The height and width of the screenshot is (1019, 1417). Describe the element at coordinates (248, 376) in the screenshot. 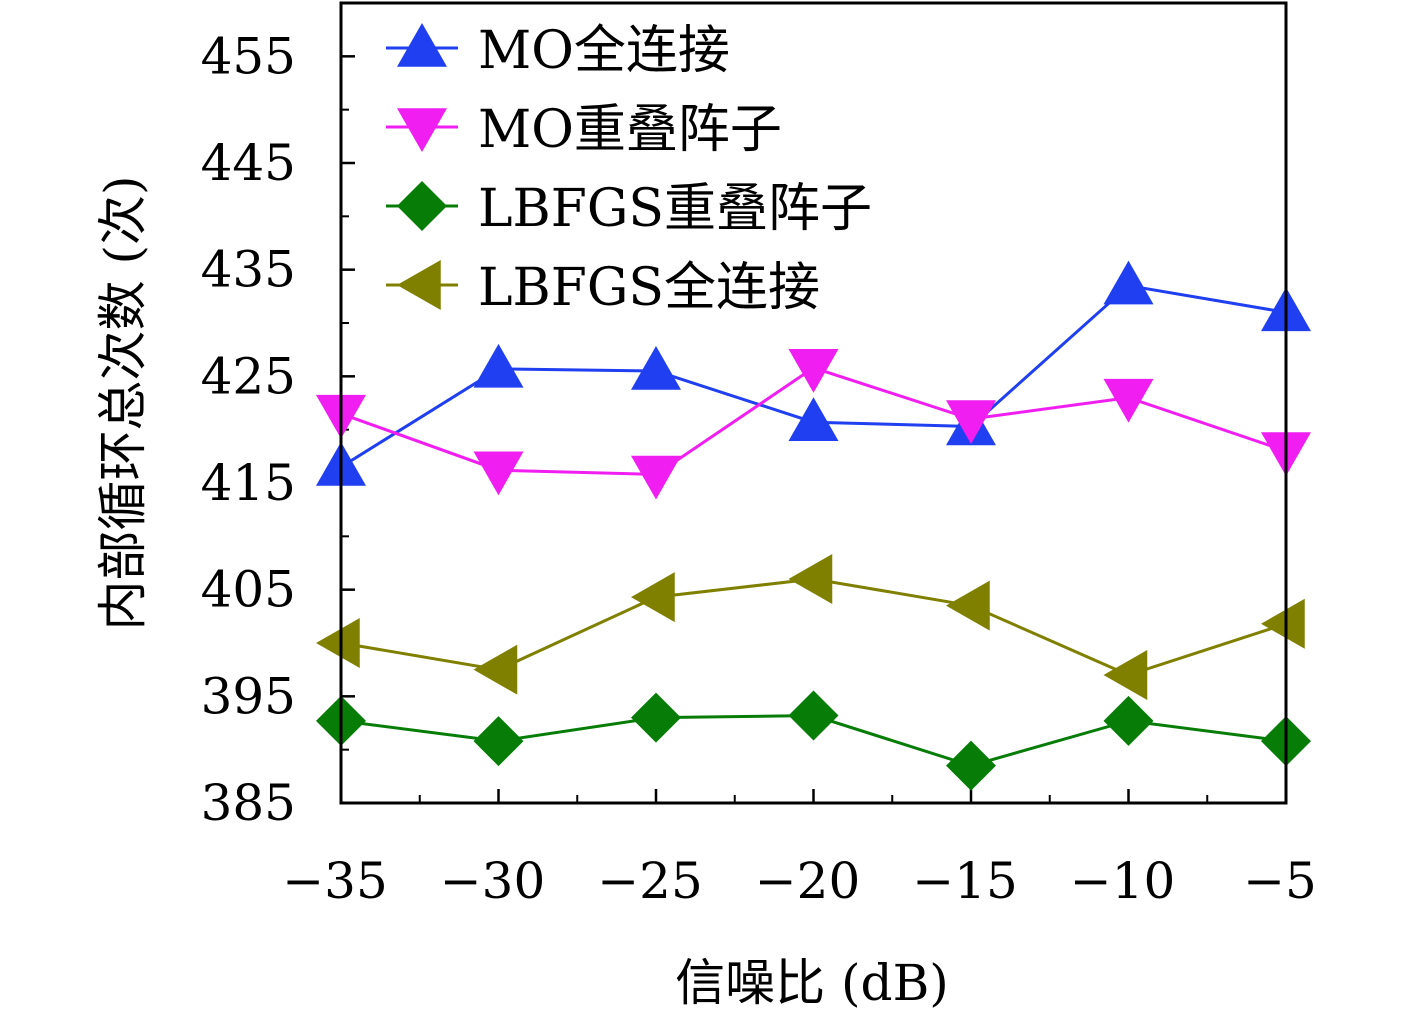

I see `y-tick-label: 425` at that location.